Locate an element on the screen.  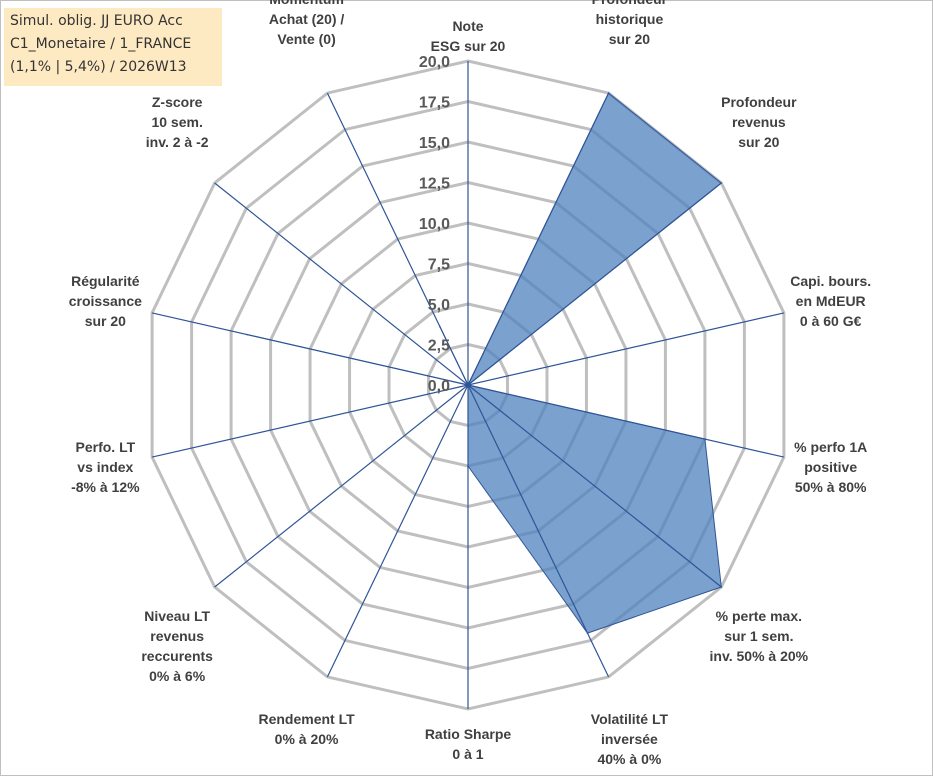
axis-label-line: inv. 50% à 20% is located at coordinates (759, 656).